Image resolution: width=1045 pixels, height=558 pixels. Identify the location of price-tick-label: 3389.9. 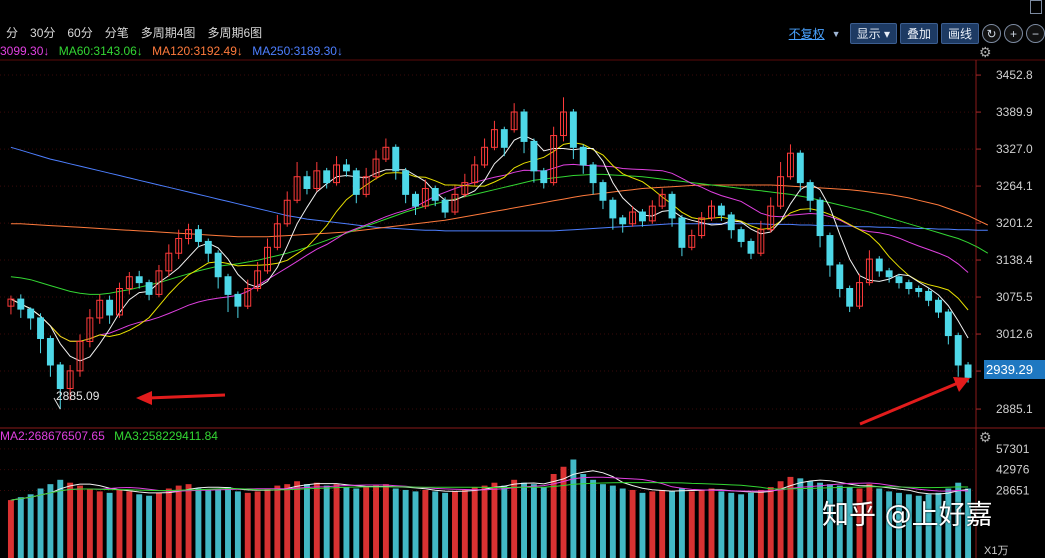
(1014, 112).